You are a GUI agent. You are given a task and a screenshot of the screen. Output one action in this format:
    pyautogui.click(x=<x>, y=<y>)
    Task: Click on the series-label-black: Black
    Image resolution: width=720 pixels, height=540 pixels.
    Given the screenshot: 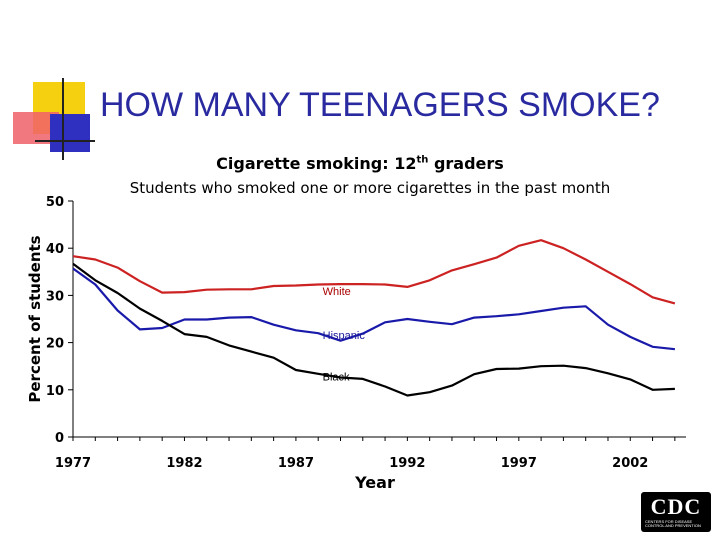 What is the action you would take?
    pyautogui.click(x=336, y=378)
    